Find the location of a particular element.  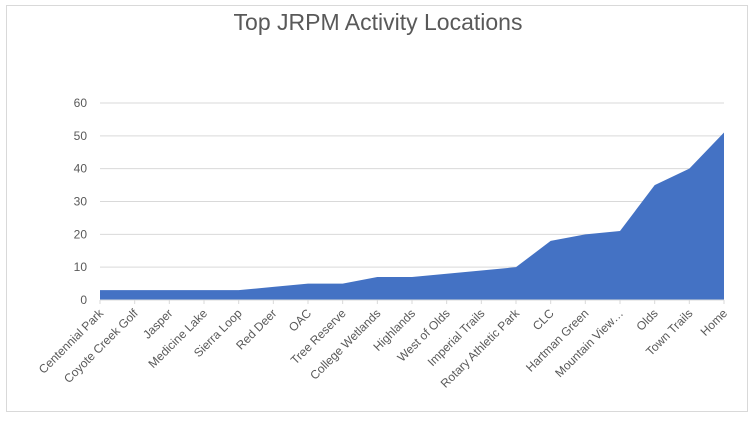

y-axis: 0 10 20 30 40 50 60 is located at coordinates (81, 201).